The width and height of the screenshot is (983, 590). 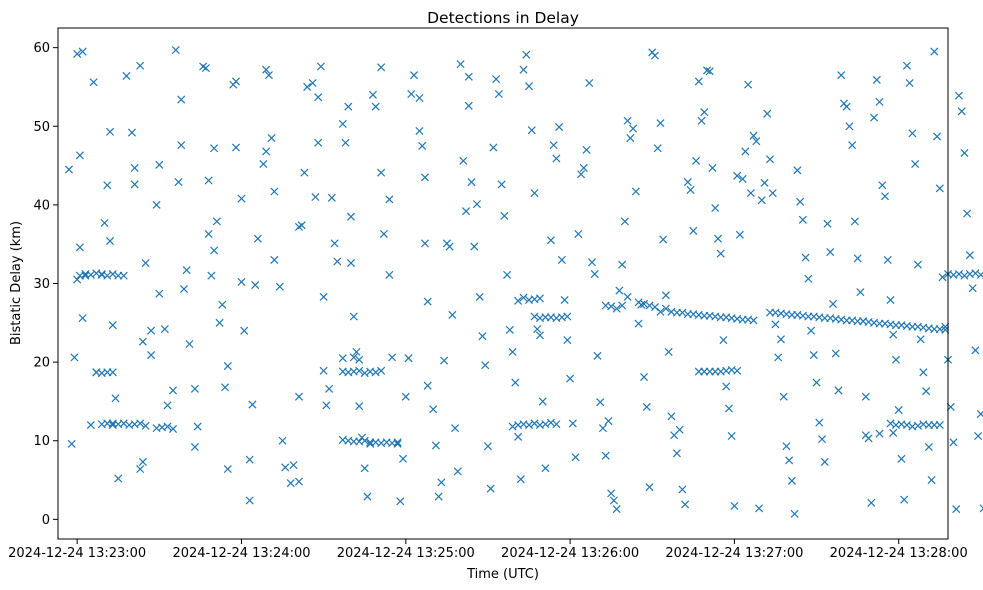 I want to click on chart-title: Detections in Delay, so click(x=503, y=18).